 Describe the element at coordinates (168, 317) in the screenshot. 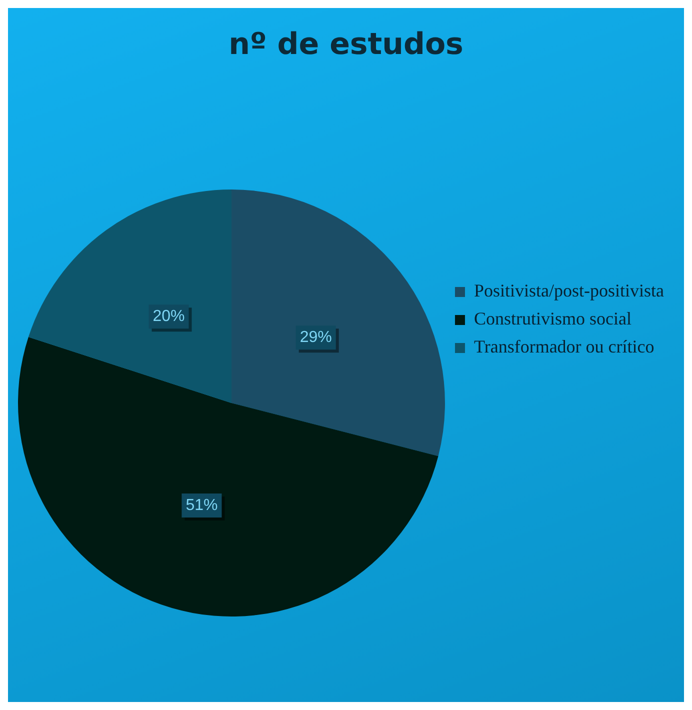

I see `data-label: 20%` at that location.